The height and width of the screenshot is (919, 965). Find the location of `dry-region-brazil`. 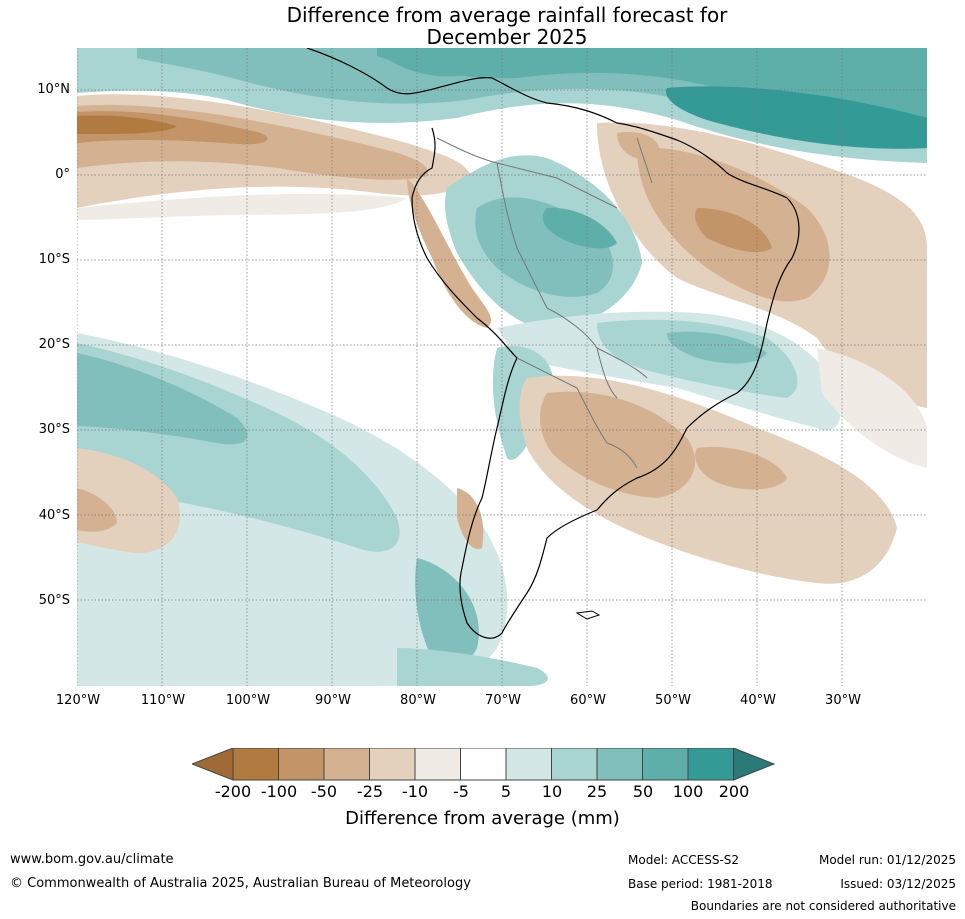

dry-region-brazil is located at coordinates (762, 265).